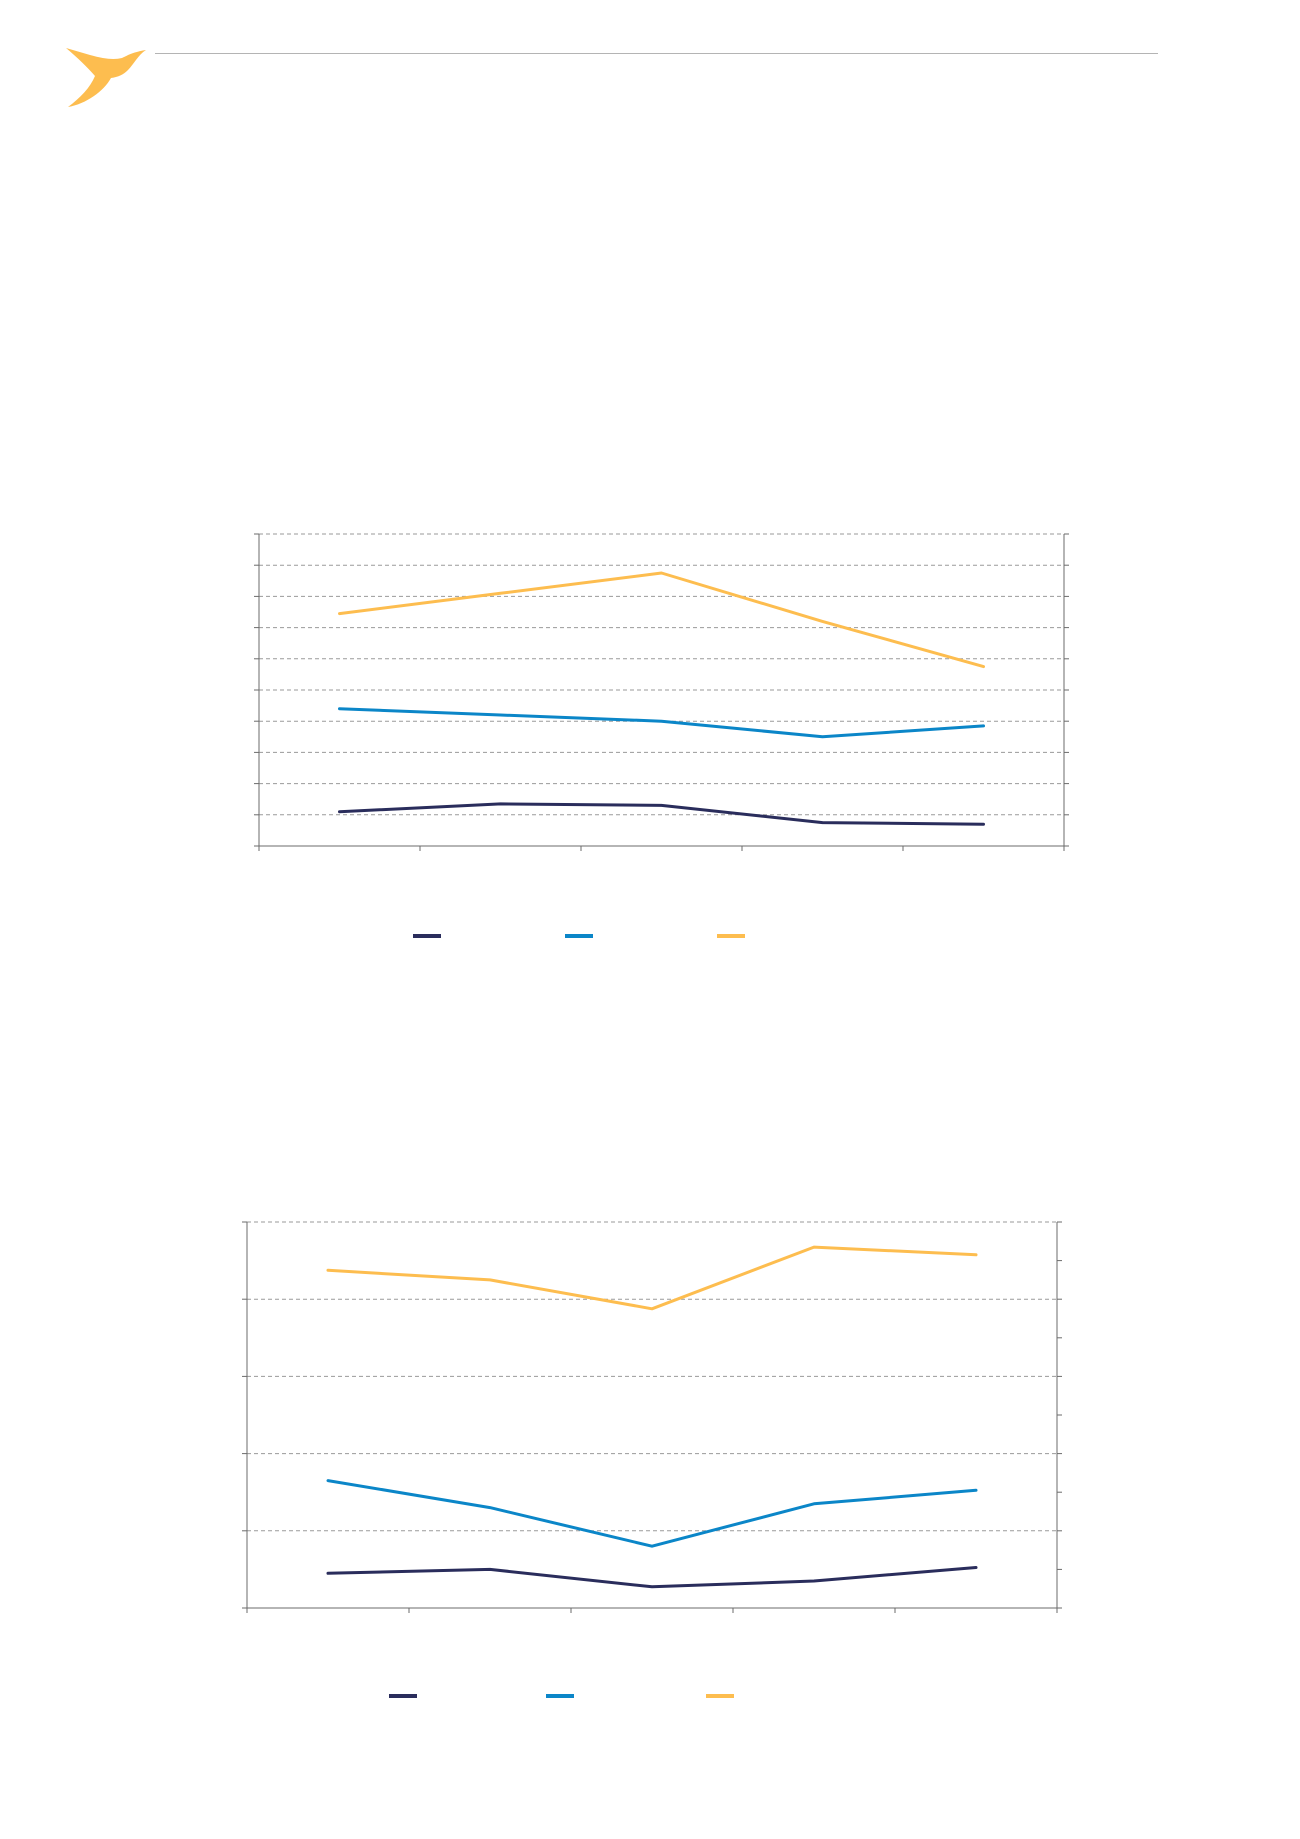  I want to click on header-rule, so click(656, 53).